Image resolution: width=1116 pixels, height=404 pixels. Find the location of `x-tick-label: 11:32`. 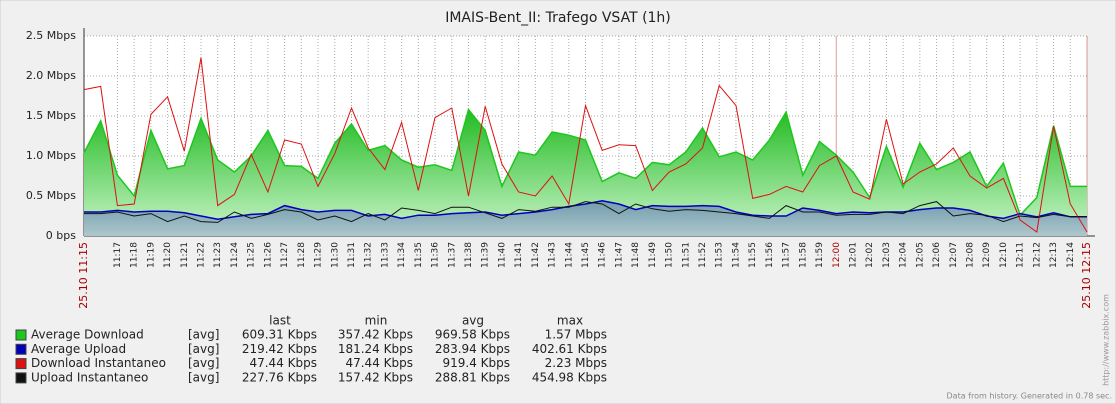

x-tick-label: 11:32 is located at coordinates (369, 255).